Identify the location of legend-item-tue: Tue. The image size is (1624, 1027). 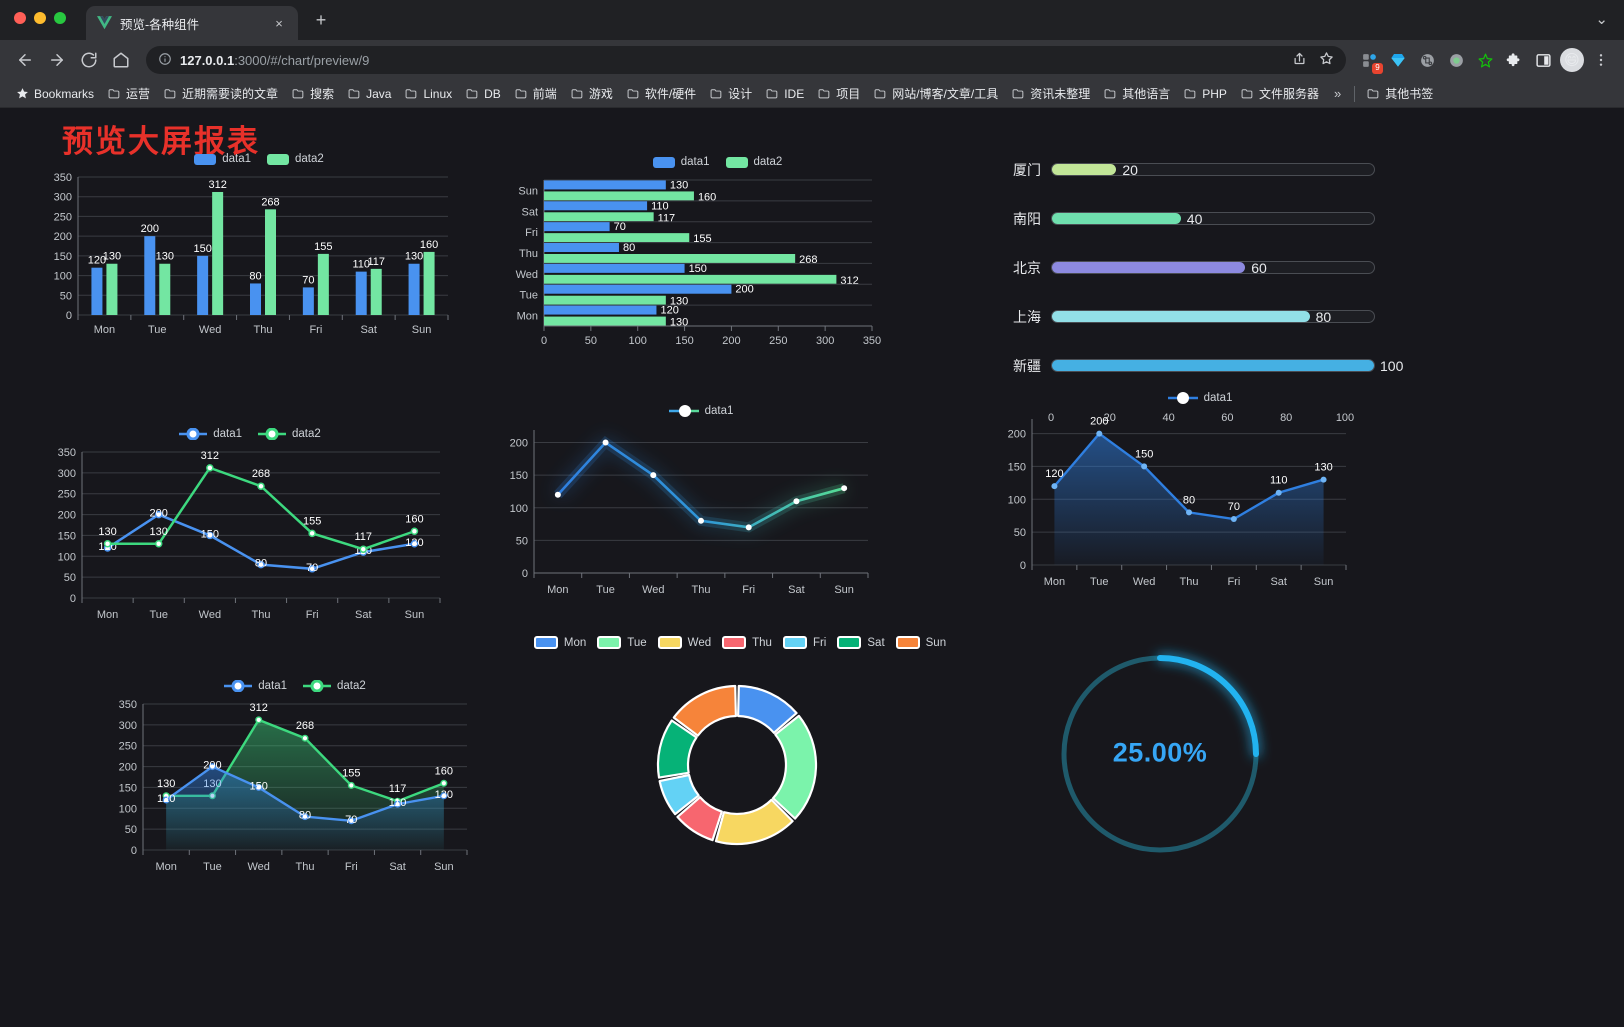
(622, 642).